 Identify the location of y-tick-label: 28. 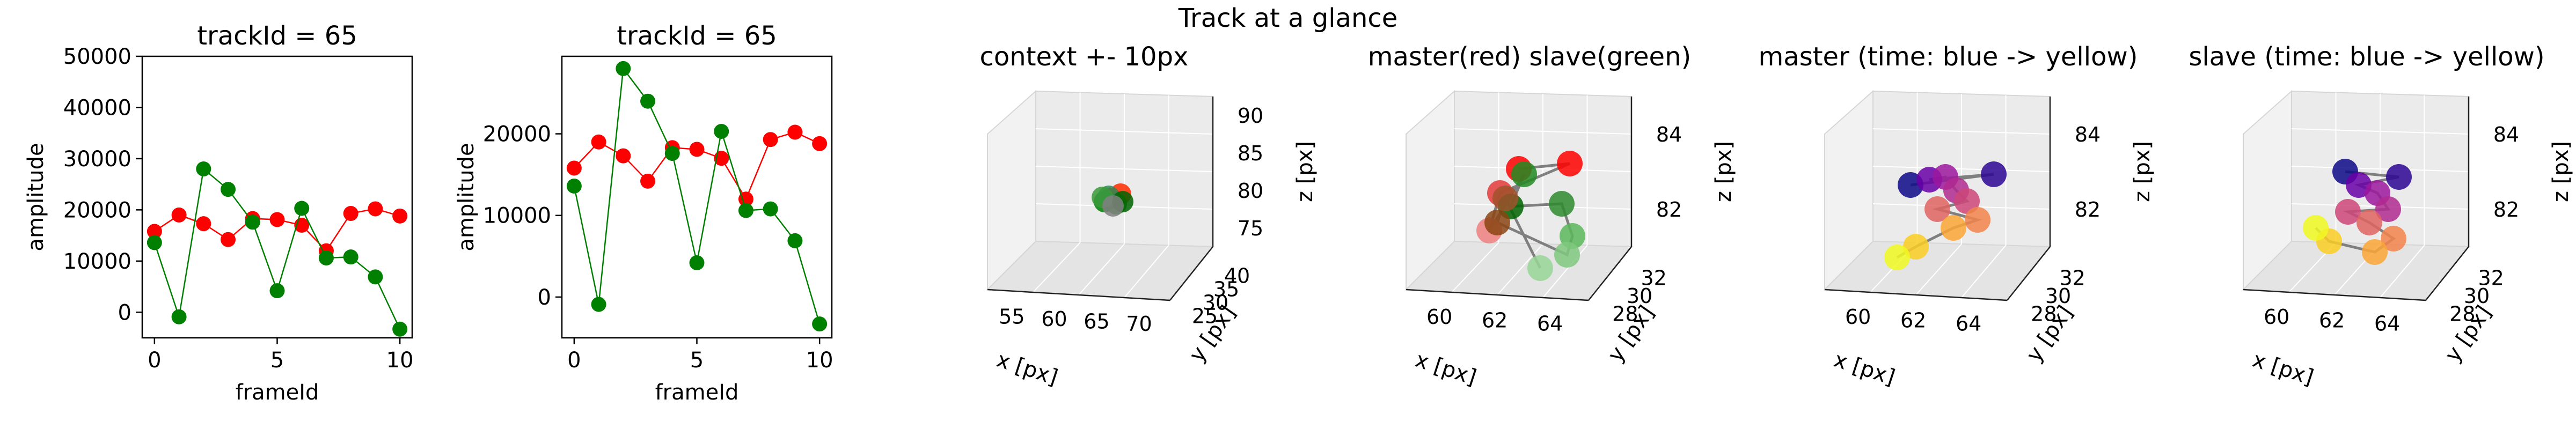
(1625, 314).